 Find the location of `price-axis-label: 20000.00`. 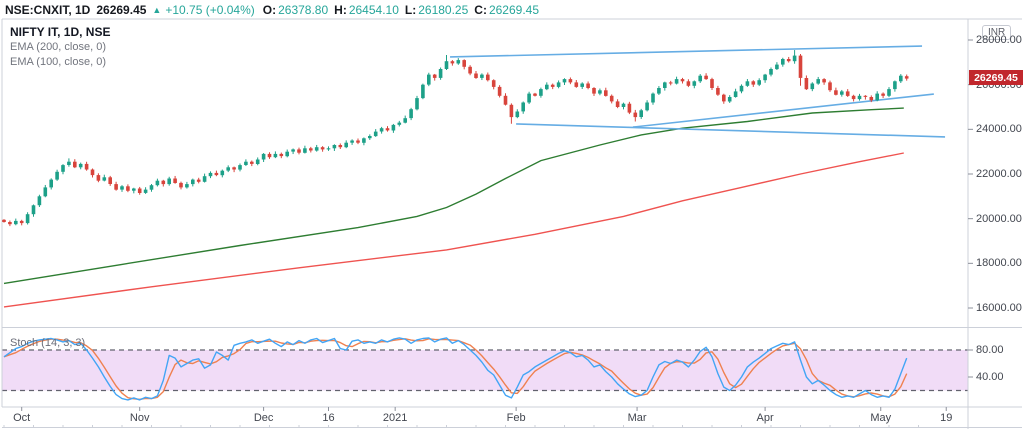

price-axis-label: 20000.00 is located at coordinates (999, 219).